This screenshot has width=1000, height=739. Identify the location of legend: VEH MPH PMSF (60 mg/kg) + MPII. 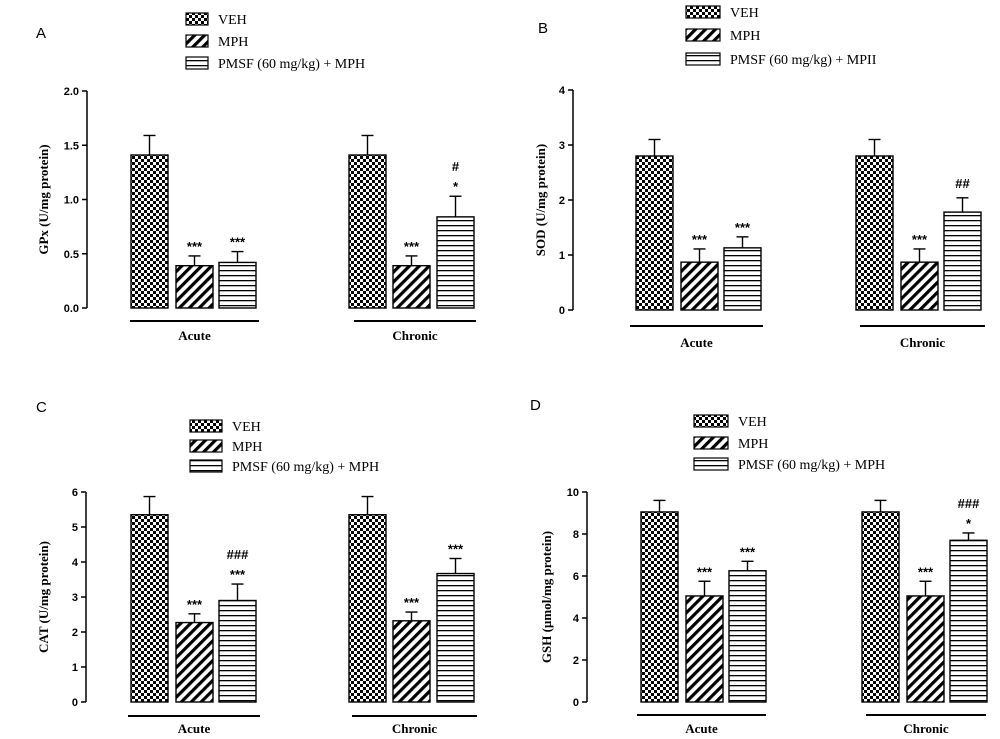
(781, 36).